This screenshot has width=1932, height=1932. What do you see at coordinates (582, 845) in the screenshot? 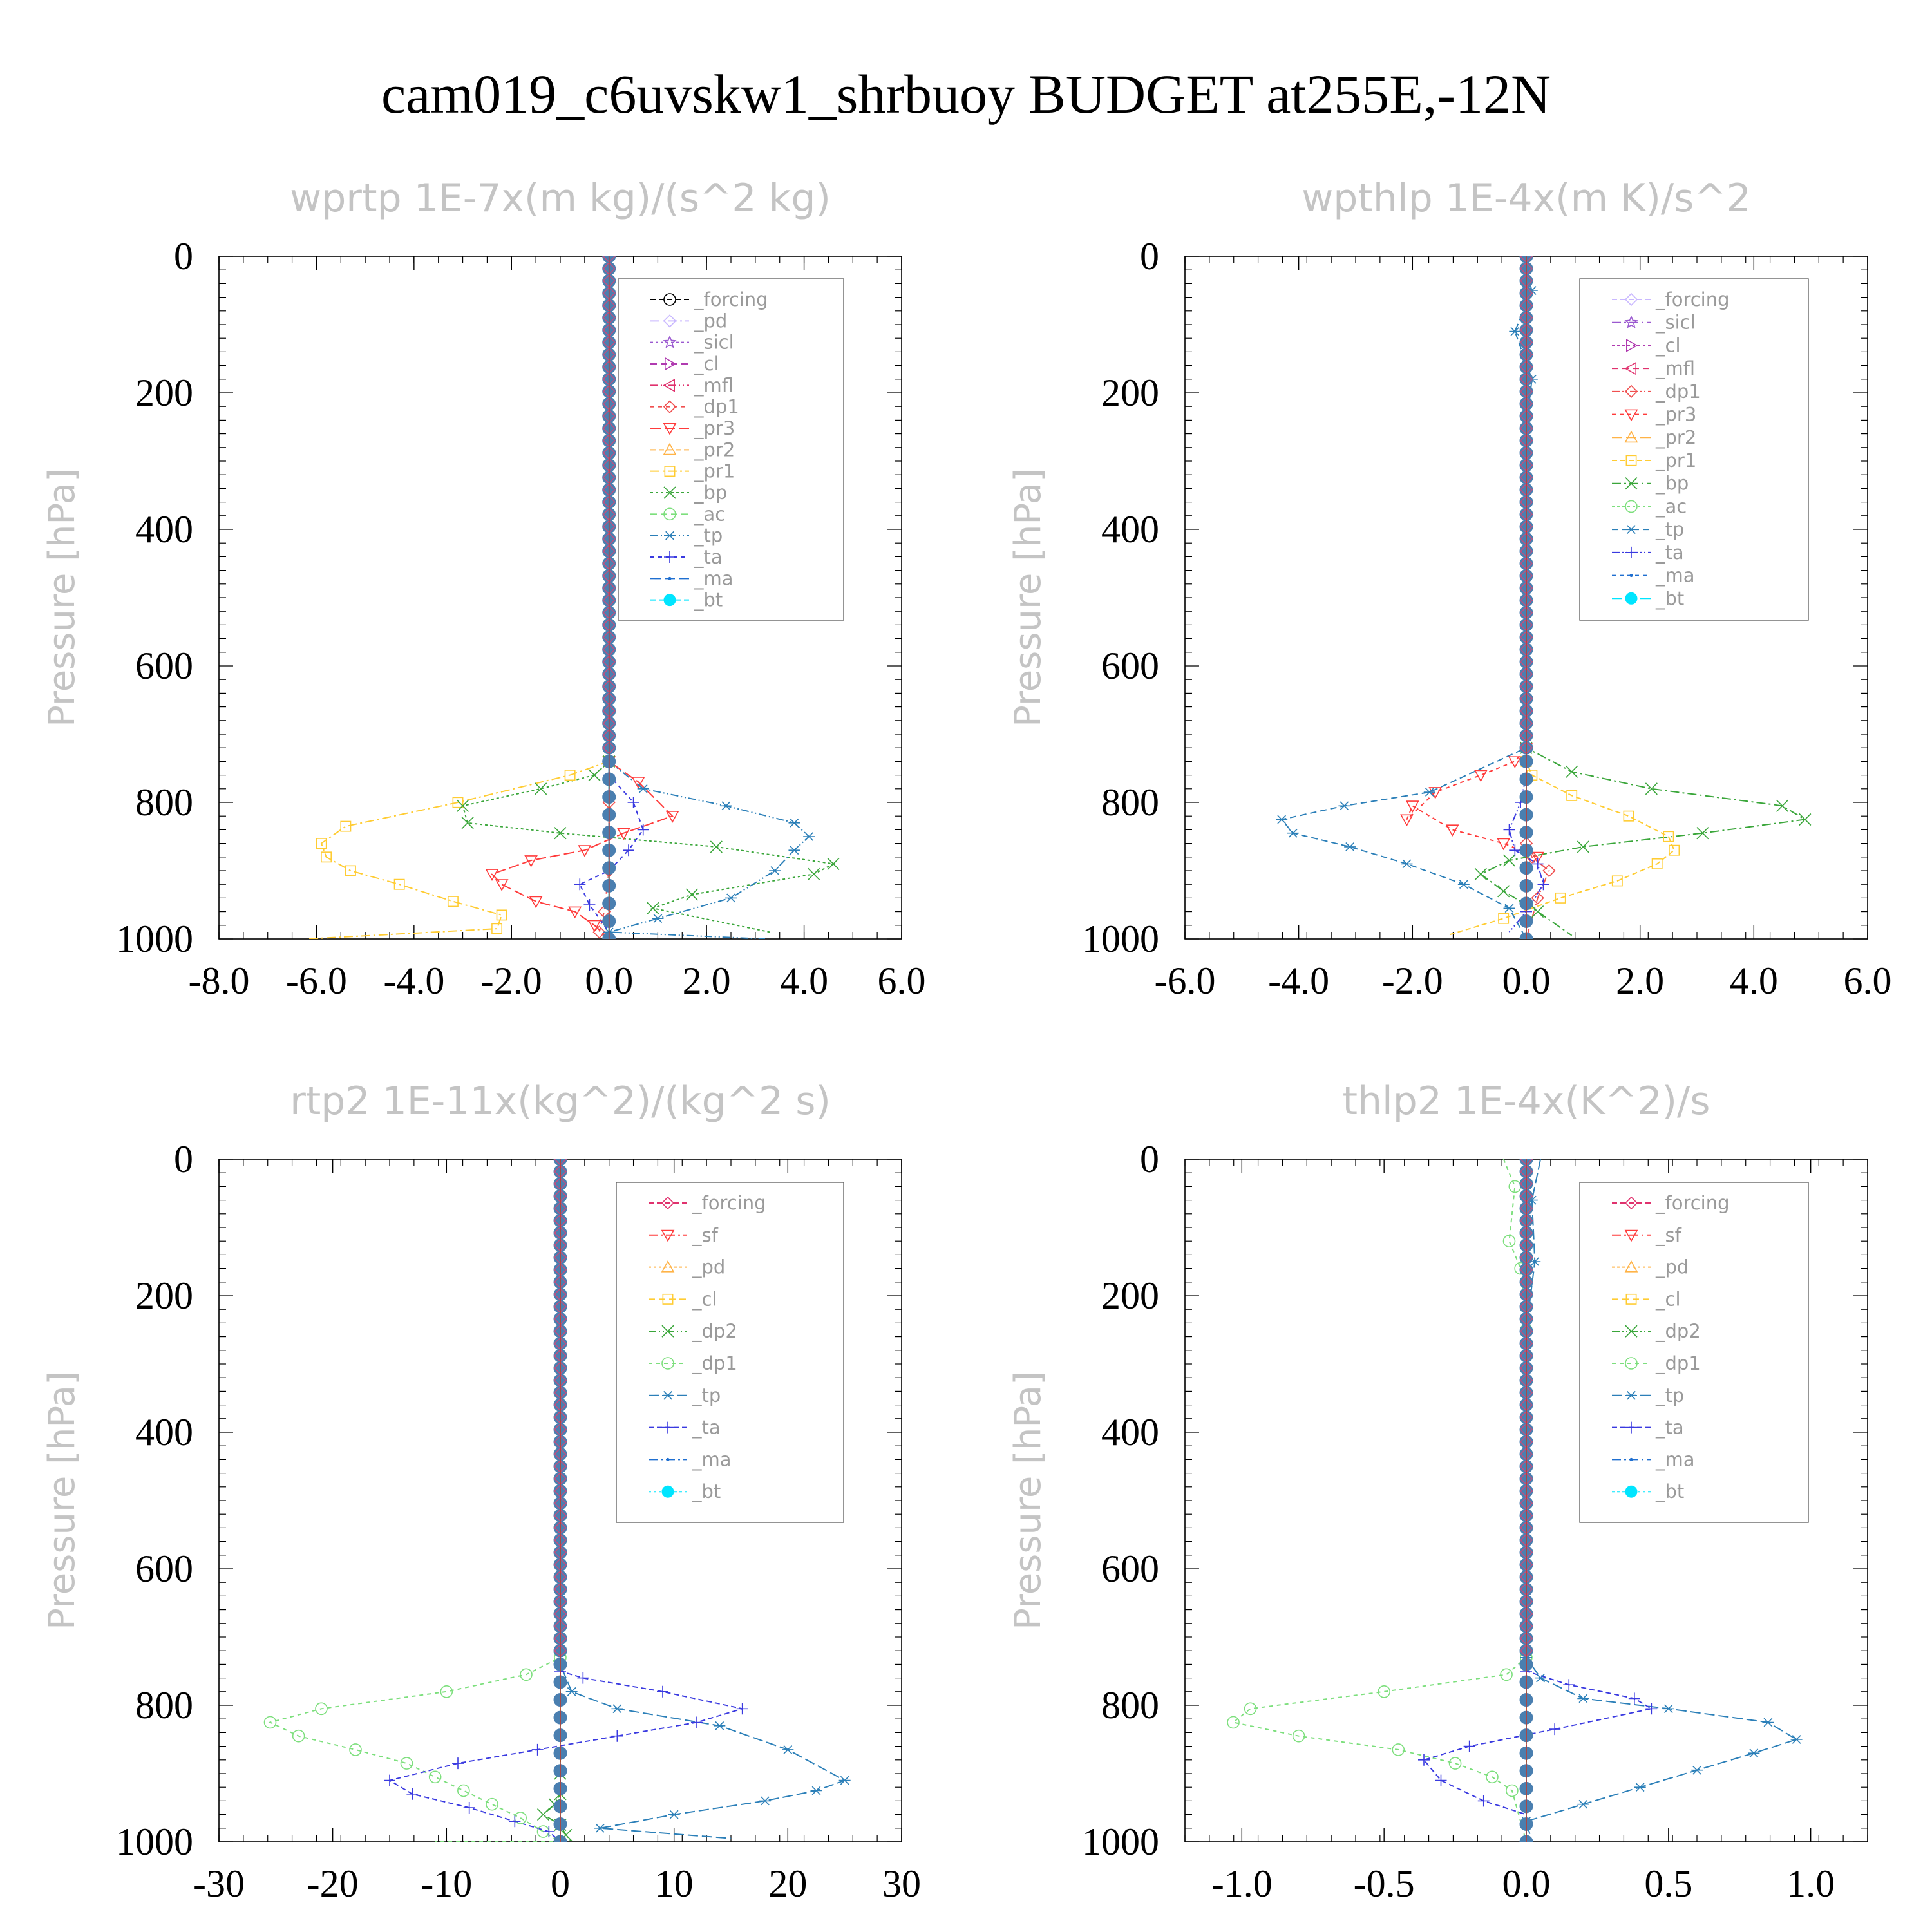
I see `series-markers-pr3` at bounding box center [582, 845].